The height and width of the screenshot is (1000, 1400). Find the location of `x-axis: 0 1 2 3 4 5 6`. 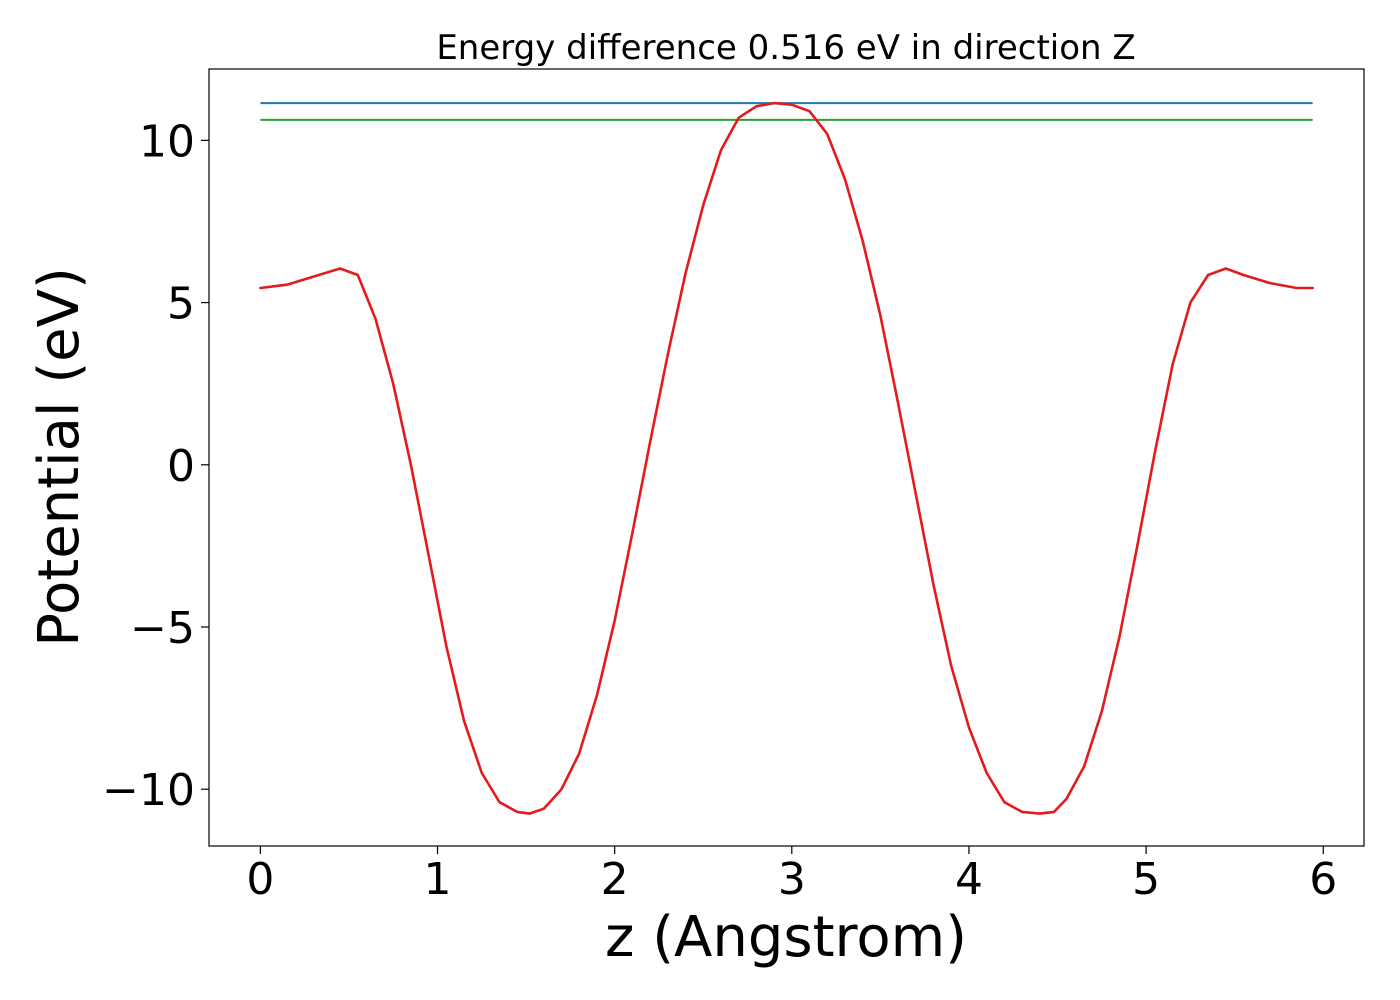

x-axis: 0 1 2 3 4 5 6 is located at coordinates (791, 875).